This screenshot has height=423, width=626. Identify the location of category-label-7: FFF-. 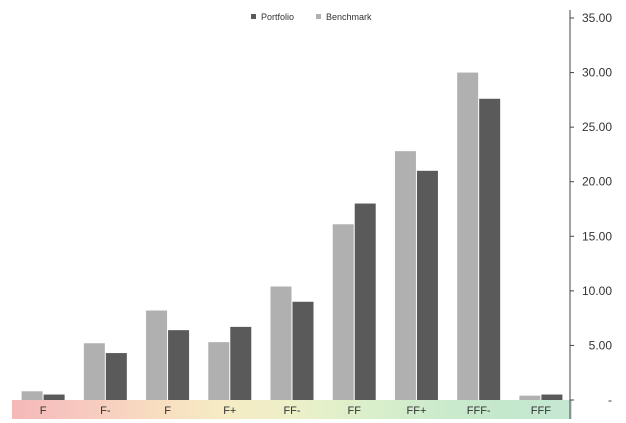
(479, 411).